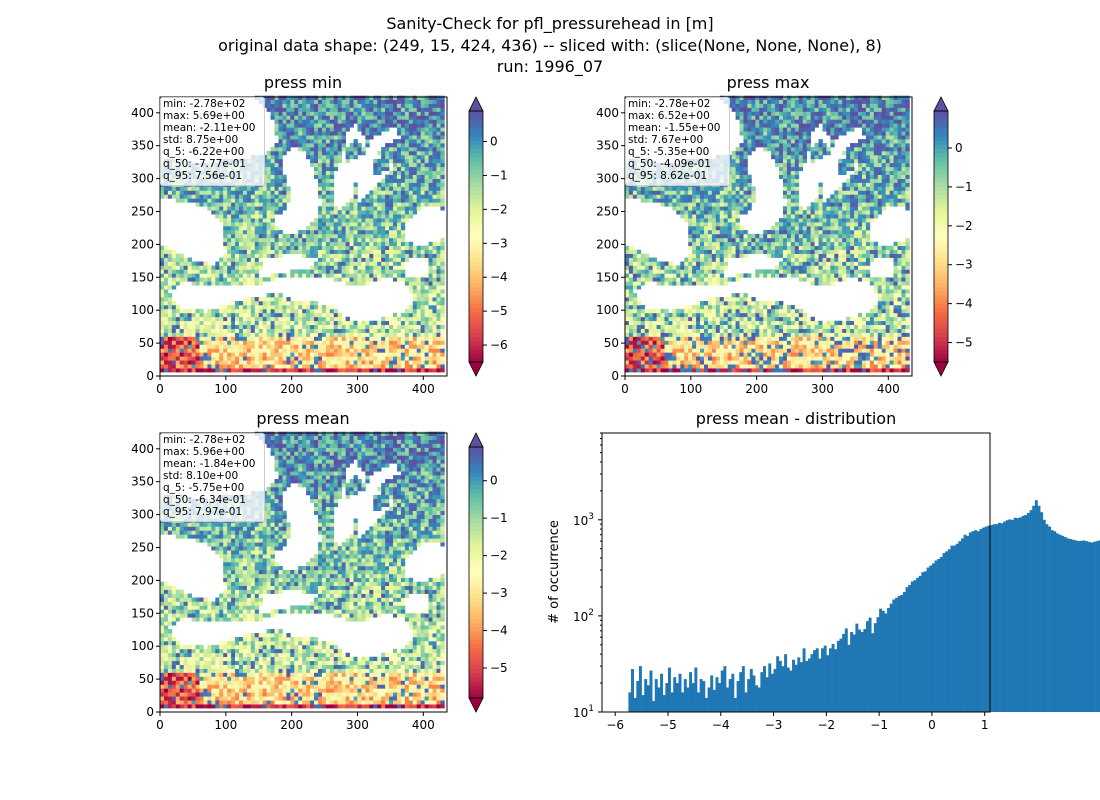  I want to click on colorbar-swatch, so click(476, 259).